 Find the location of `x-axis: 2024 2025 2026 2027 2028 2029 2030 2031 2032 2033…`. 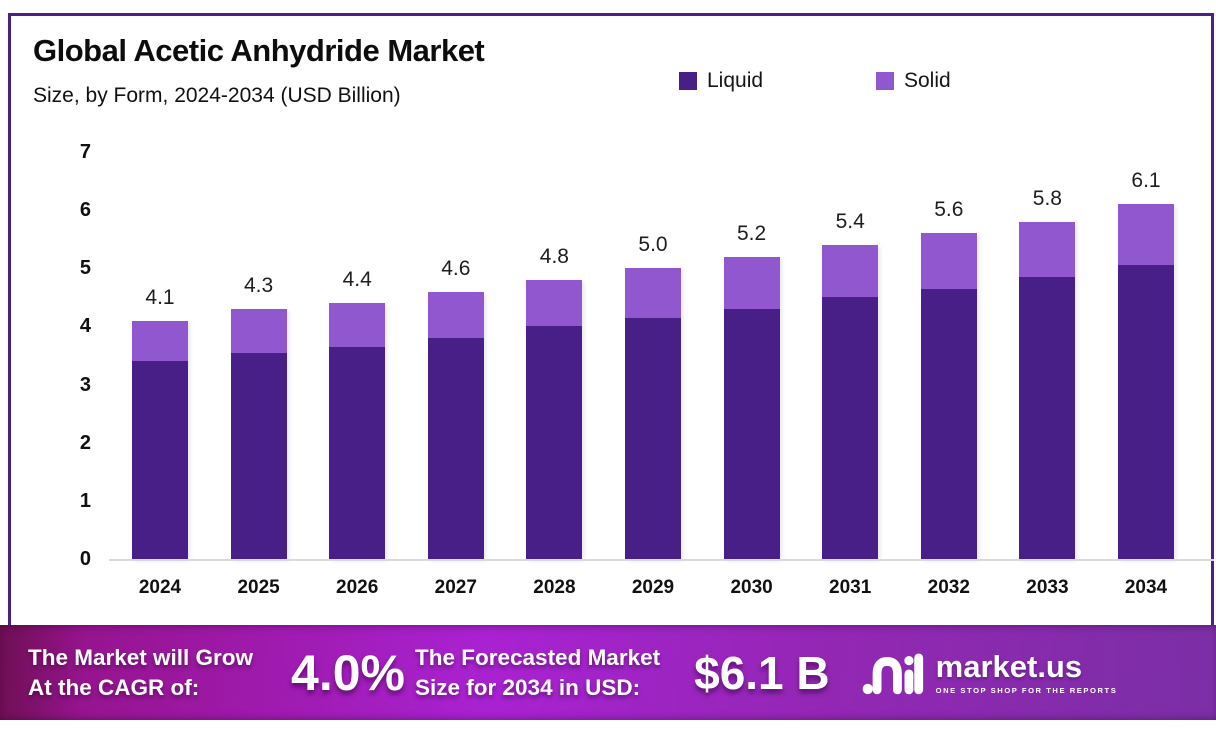

x-axis: 2024 2025 2026 2027 2028 2029 2030 2031 2032 2033… is located at coordinates (656, 592).